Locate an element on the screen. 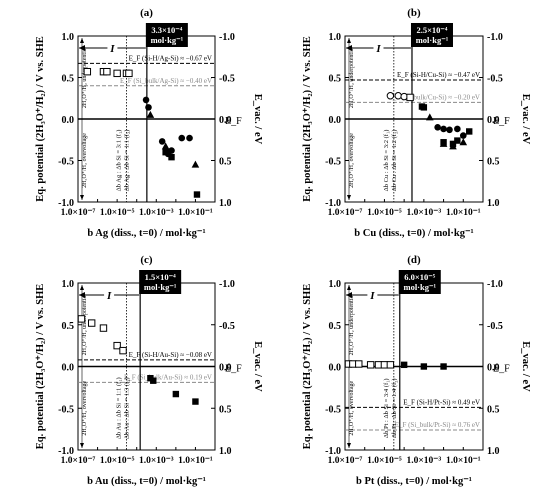 This screenshot has width=550, height=496. ref-line-label: E_F (Si_bulk/Cu-Si) ≈ −0.20 eV is located at coordinates (434, 97).